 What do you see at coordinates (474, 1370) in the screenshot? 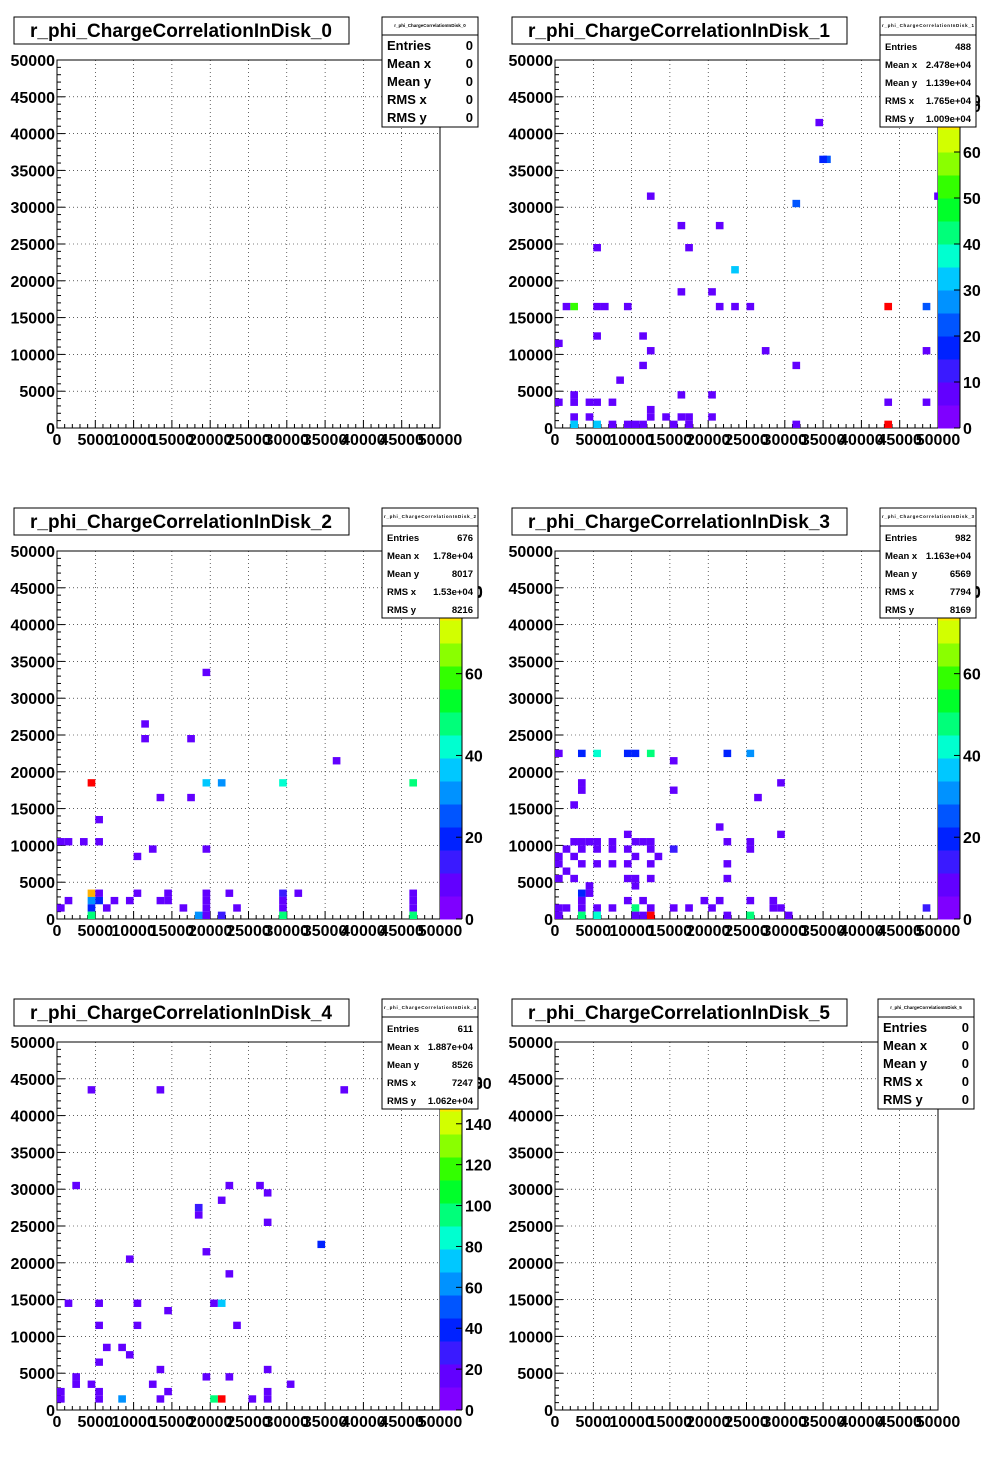
I see `colorbar-tick-label: 20` at bounding box center [474, 1370].